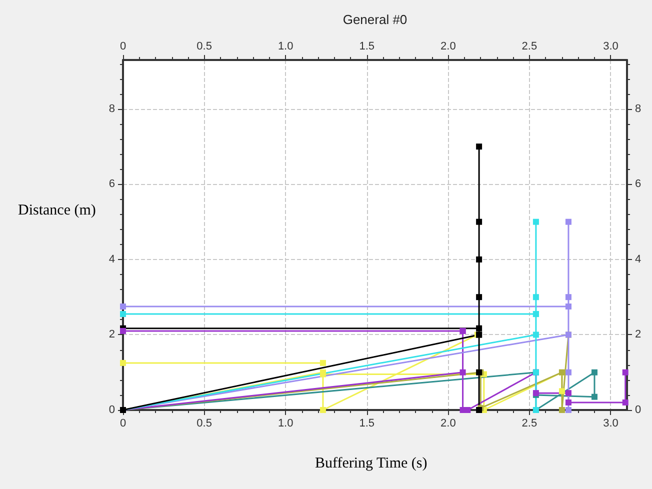 Image resolution: width=652 pixels, height=489 pixels. I want to click on y-tick-label: 4, so click(111, 259).